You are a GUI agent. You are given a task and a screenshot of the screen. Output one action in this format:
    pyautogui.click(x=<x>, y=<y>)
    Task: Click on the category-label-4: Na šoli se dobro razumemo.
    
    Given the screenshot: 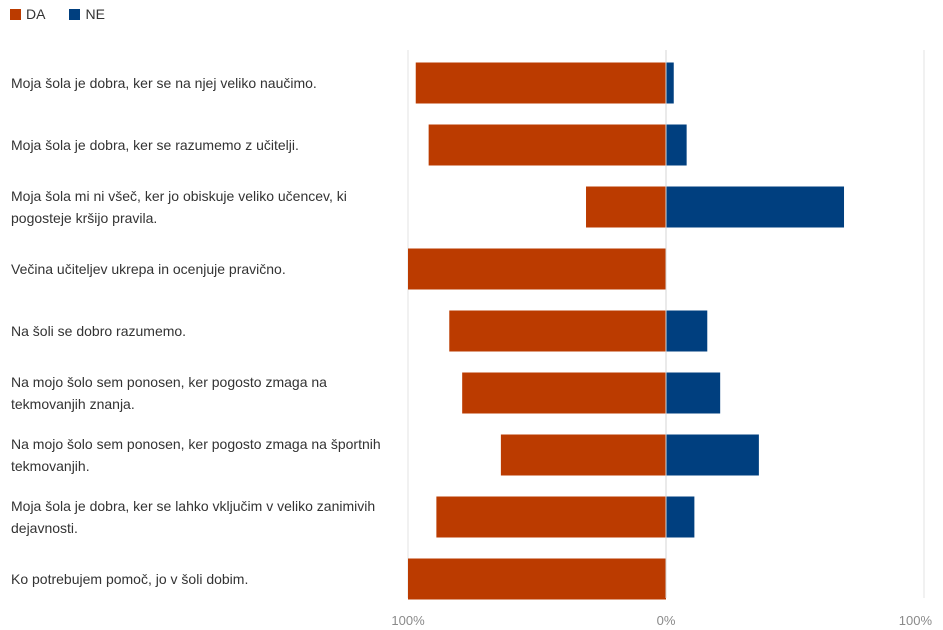 What is the action you would take?
    pyautogui.click(x=99, y=331)
    